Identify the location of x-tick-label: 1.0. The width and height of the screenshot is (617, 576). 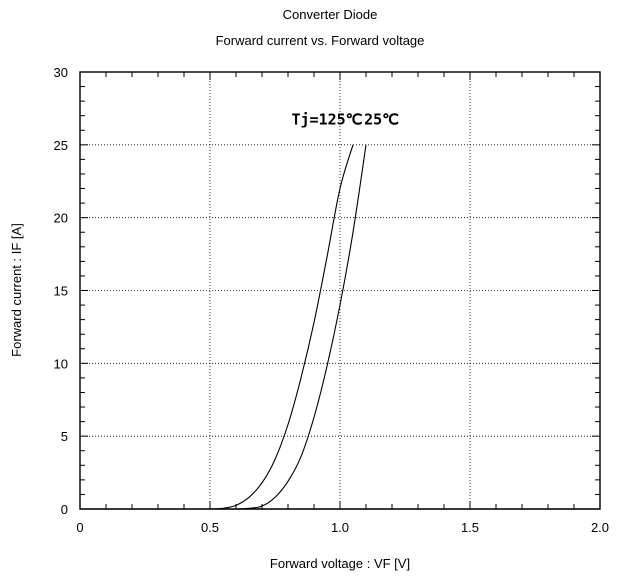
(340, 527).